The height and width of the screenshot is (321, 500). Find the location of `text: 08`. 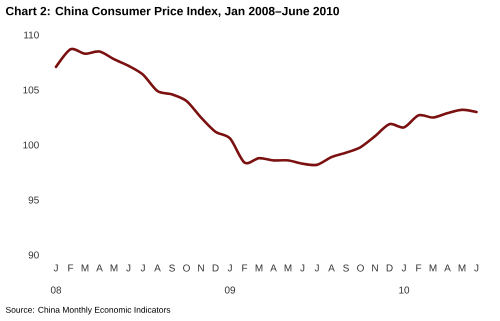

text: 08 is located at coordinates (56, 290).